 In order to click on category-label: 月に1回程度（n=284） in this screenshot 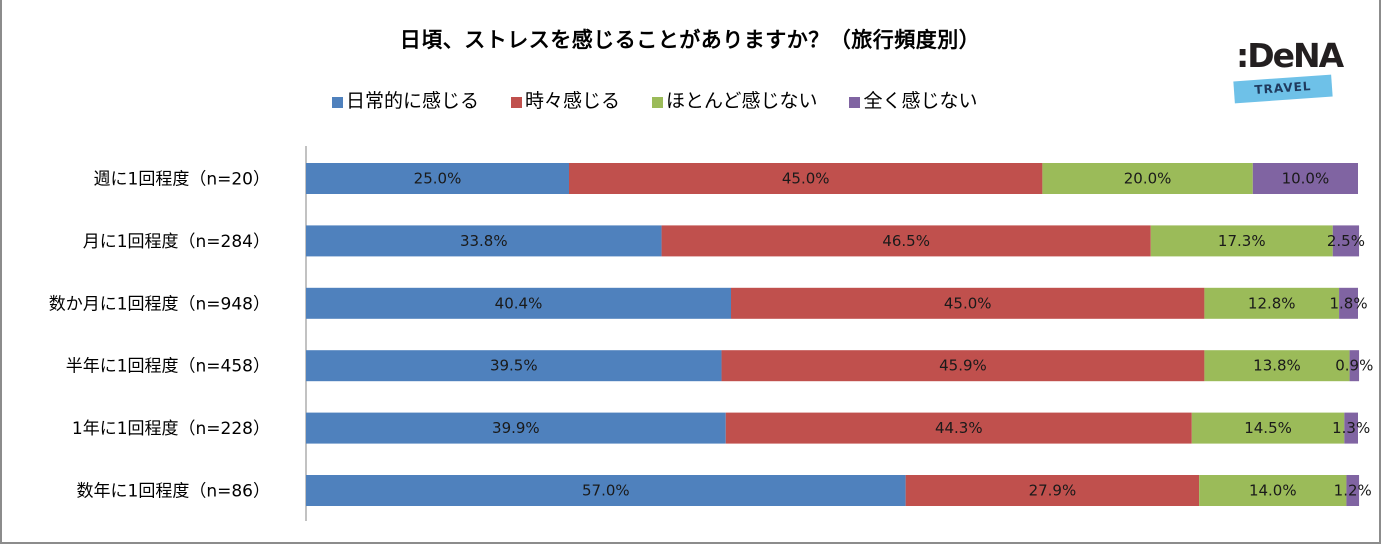, I will do `click(176, 242)`.